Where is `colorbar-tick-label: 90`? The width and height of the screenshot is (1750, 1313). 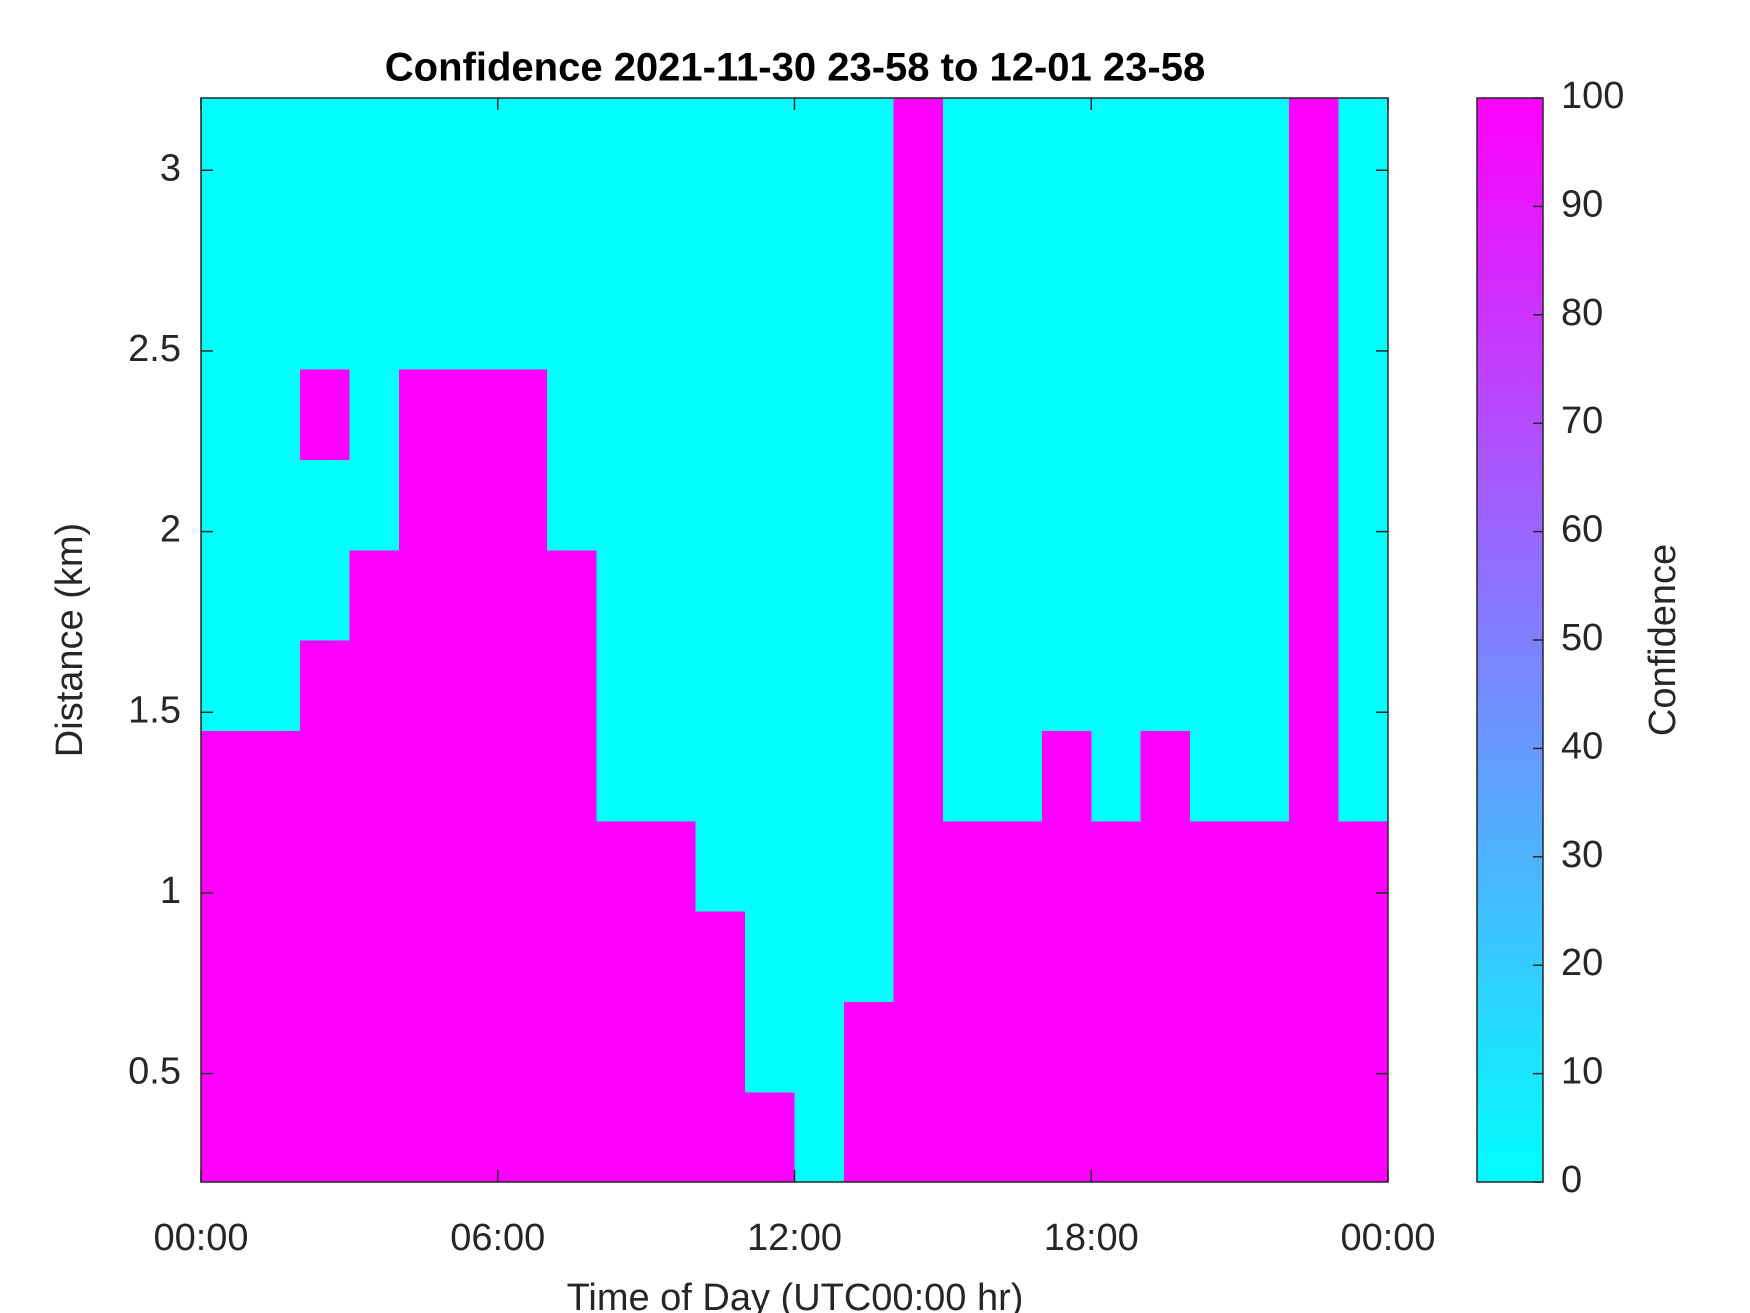 colorbar-tick-label: 90 is located at coordinates (1582, 204).